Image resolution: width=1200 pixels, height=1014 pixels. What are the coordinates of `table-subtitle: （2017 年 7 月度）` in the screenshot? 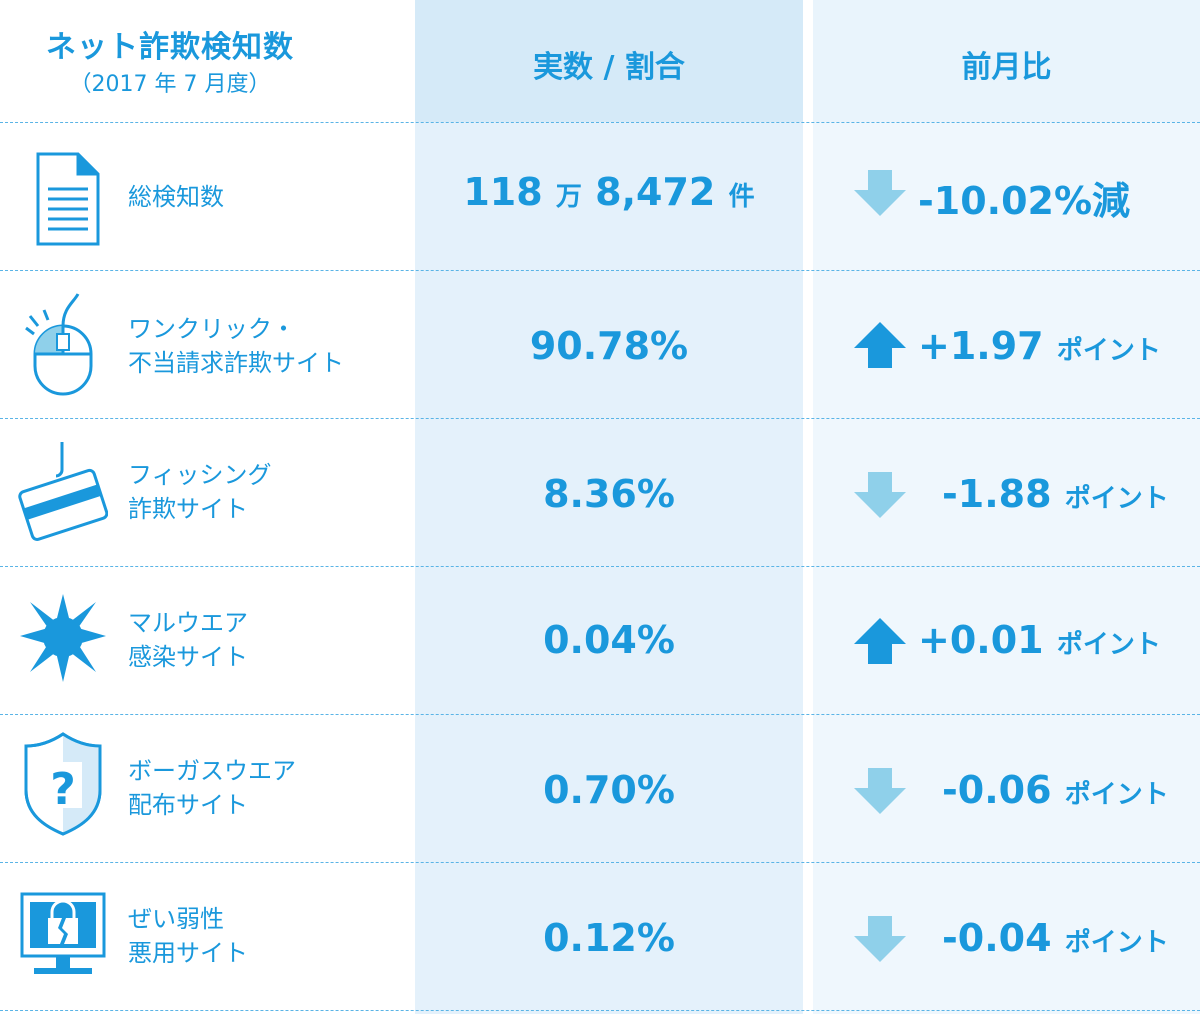 It's located at (170, 84).